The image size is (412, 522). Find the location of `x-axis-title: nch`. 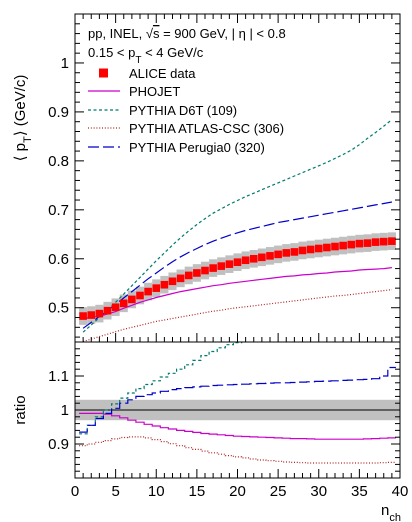

x-axis-title: nch is located at coordinates (391, 512).